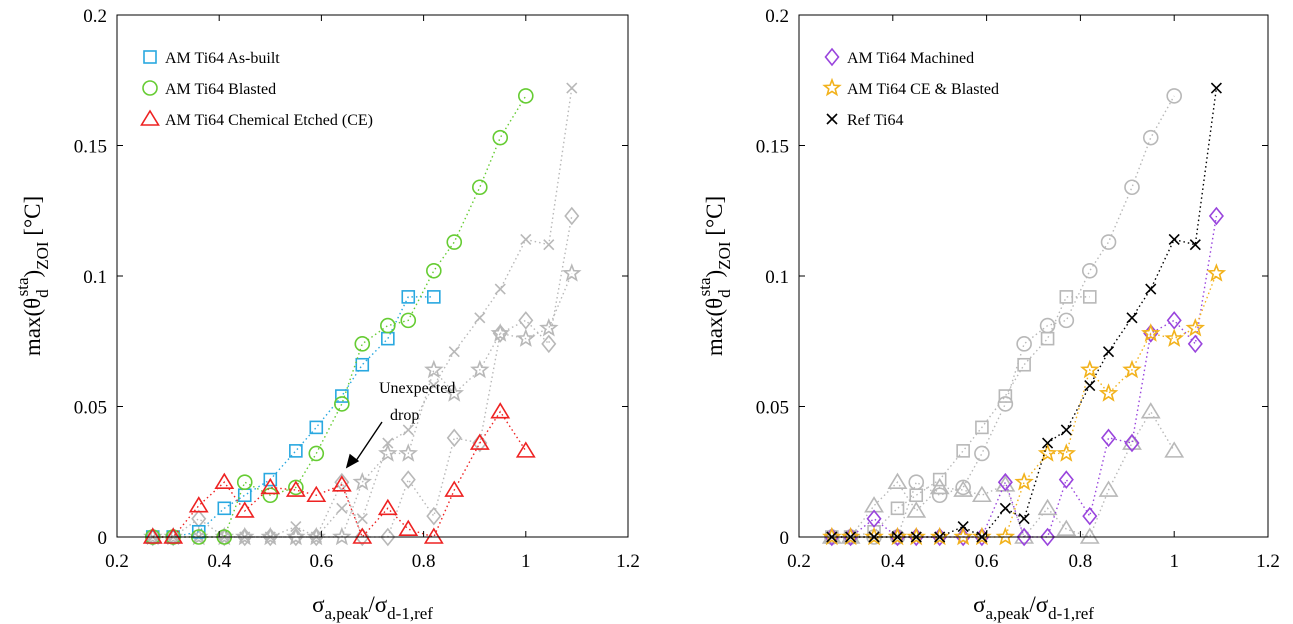  I want to click on y-tick-label: 0, so click(103, 538).